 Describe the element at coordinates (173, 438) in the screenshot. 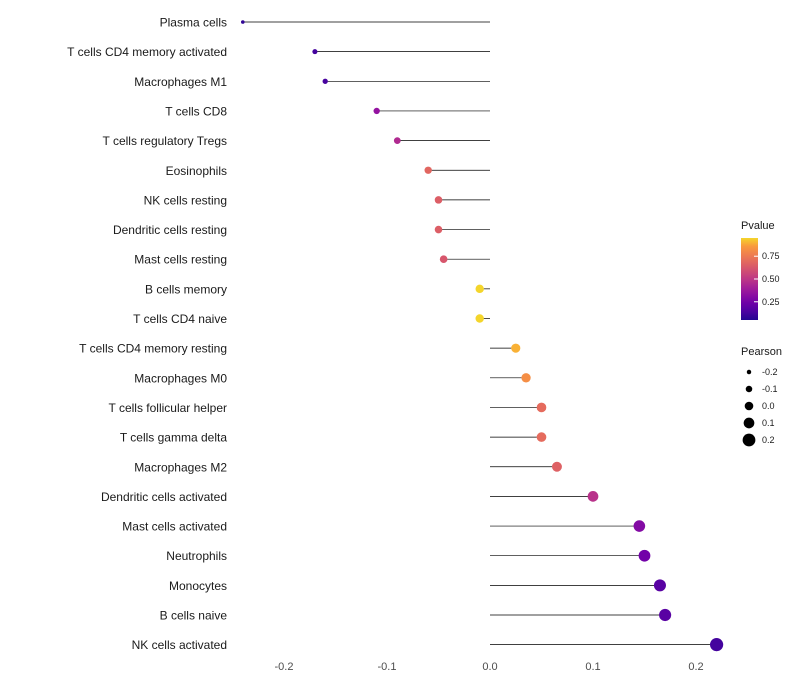

I see `category-label: T cells gamma delta` at that location.